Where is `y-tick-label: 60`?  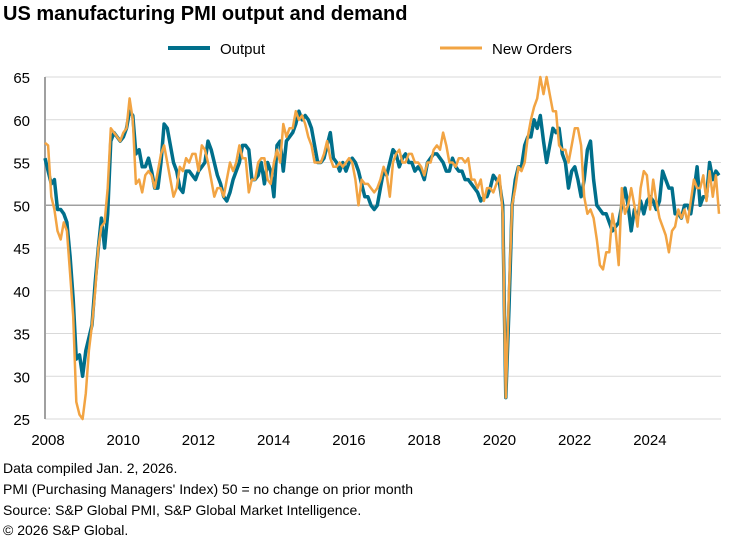 y-tick-label: 60 is located at coordinates (21, 121).